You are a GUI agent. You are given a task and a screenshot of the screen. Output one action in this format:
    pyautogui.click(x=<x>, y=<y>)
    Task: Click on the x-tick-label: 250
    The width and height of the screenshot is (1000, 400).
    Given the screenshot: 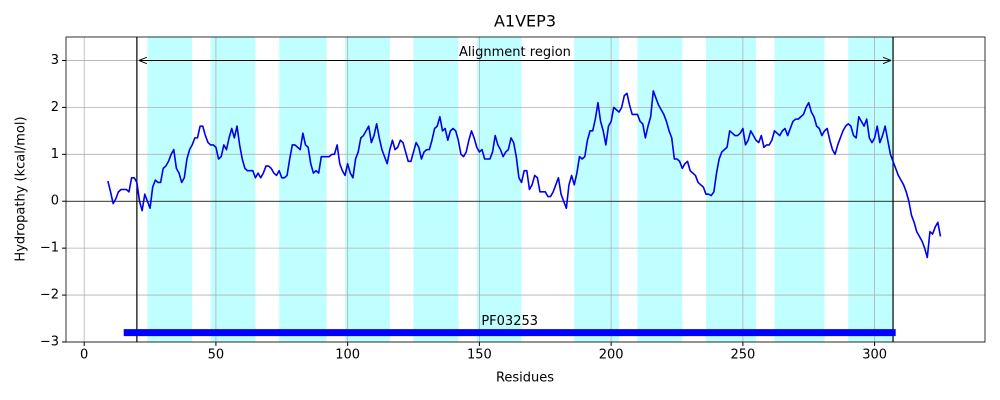 What is the action you would take?
    pyautogui.click(x=742, y=355)
    